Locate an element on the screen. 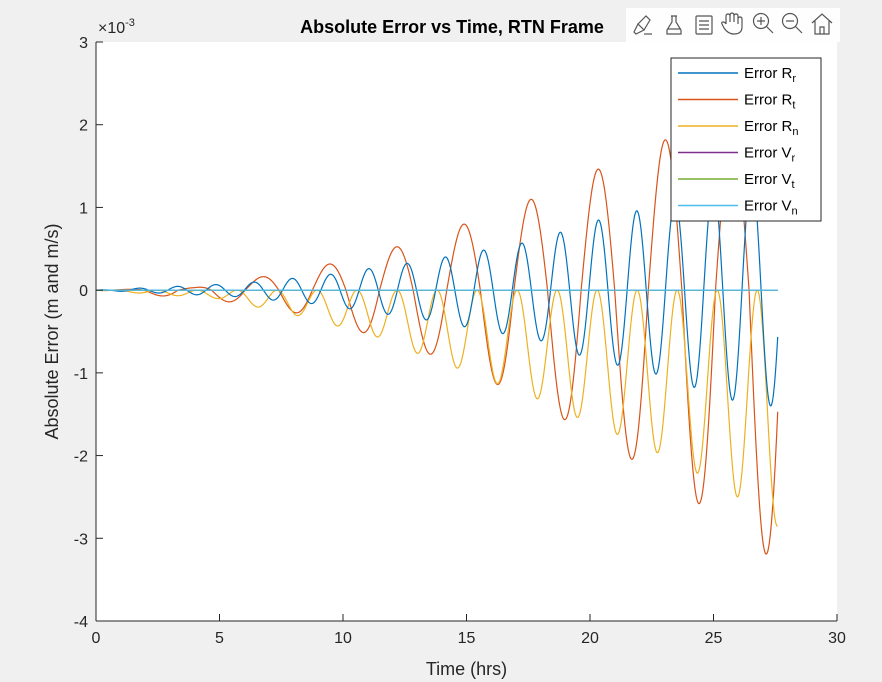 This screenshot has height=682, width=882. x-axis-label: Time (hrs) is located at coordinates (466, 669).